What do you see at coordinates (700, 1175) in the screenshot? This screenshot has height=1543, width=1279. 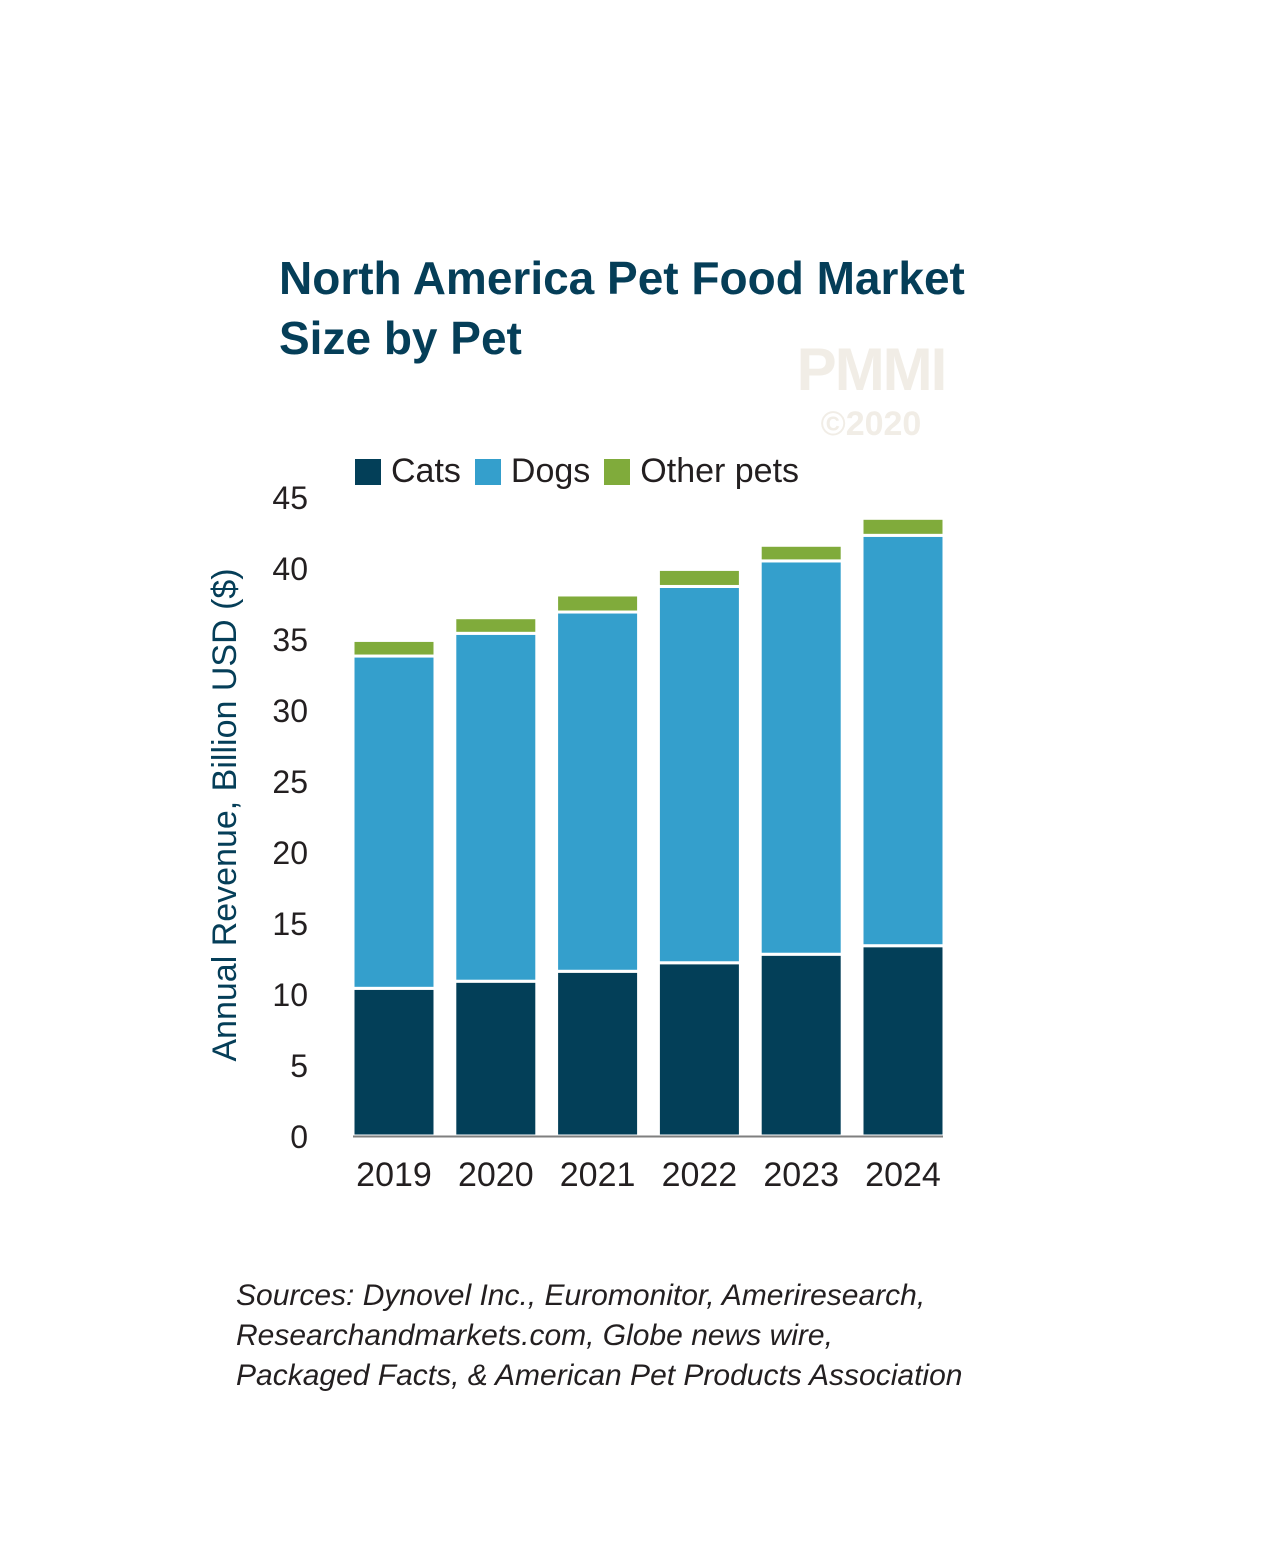 I see `x-tick-label: 2022` at bounding box center [700, 1175].